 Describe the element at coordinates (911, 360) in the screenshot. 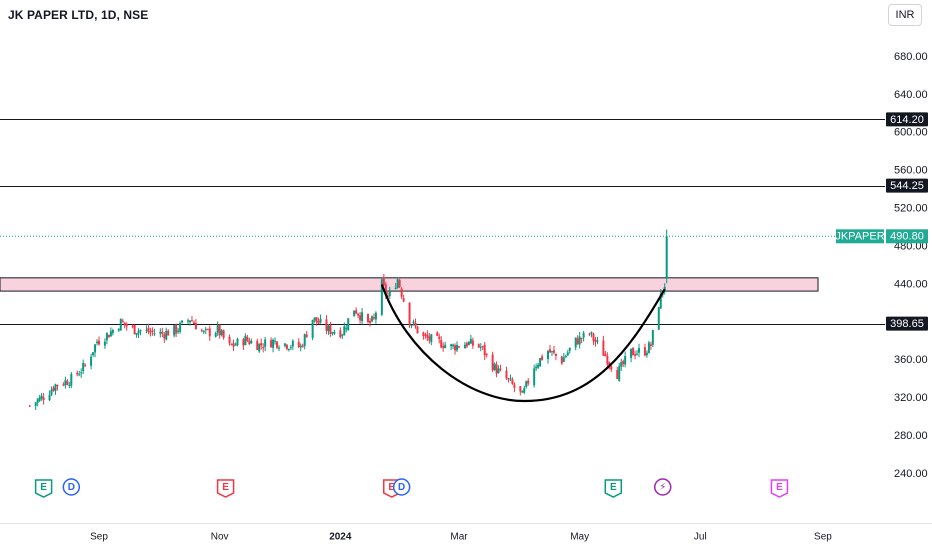

I see `y-tick-label: 360.00` at that location.